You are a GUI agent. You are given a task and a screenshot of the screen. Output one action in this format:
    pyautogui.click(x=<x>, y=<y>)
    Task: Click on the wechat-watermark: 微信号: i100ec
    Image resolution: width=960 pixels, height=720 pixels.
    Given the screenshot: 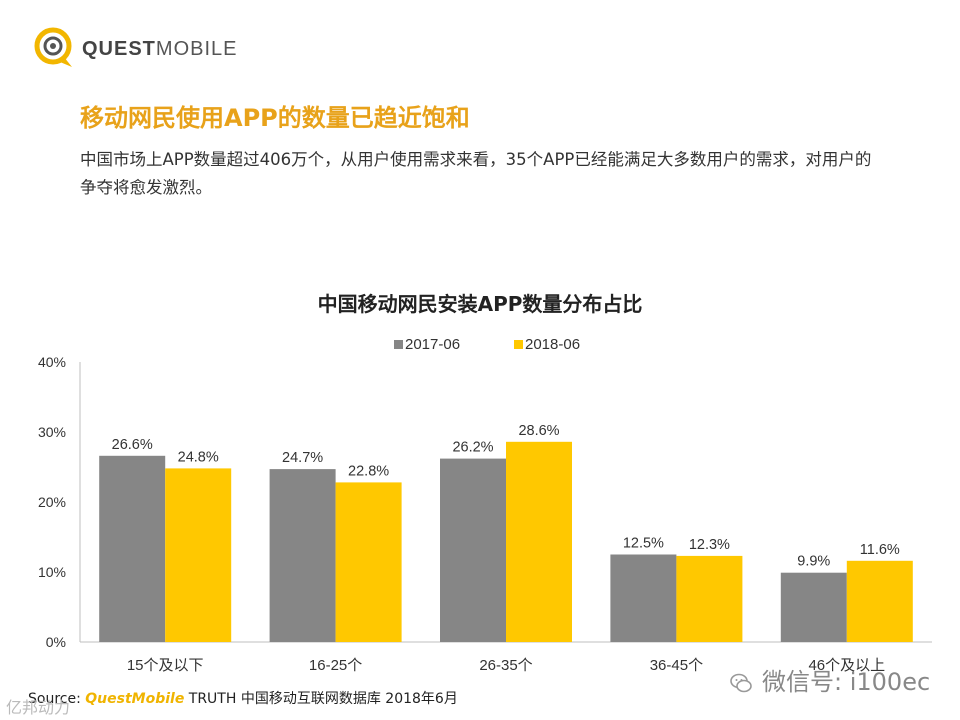 What is the action you would take?
    pyautogui.click(x=830, y=679)
    